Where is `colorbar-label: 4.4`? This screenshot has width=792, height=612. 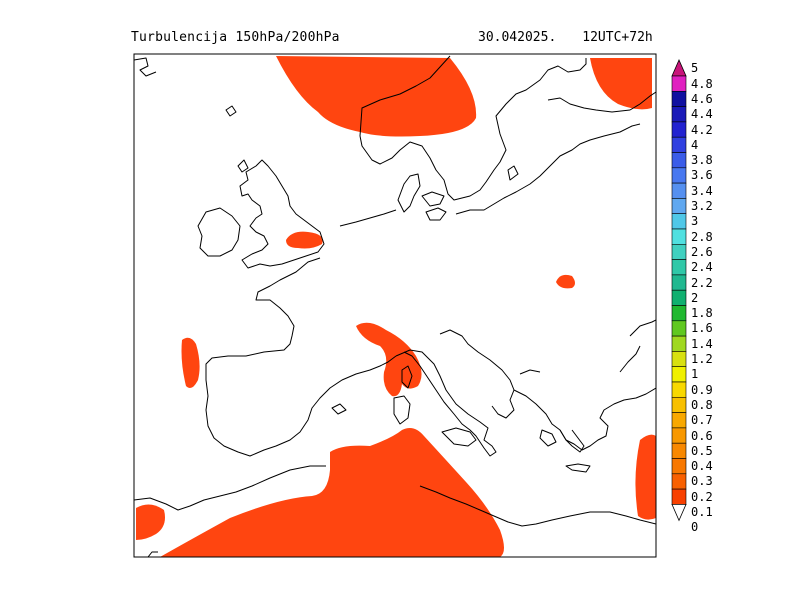 colorbar-label: 4.4 is located at coordinates (702, 114).